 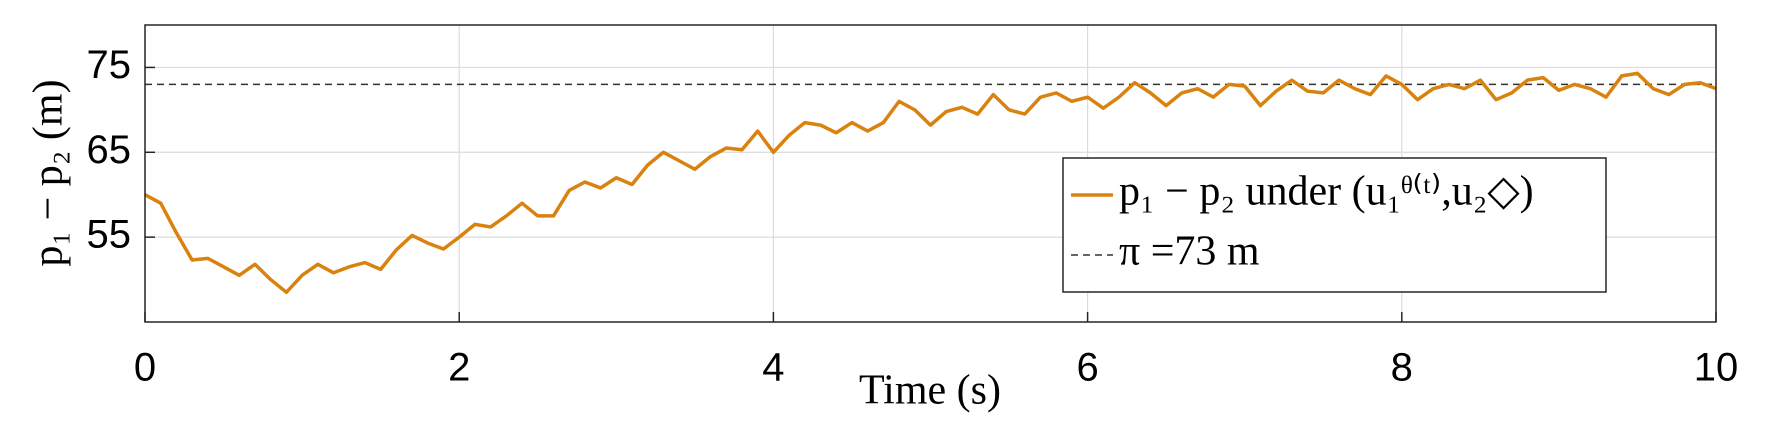 I want to click on y-tick-label: 55, so click(x=109, y=235).